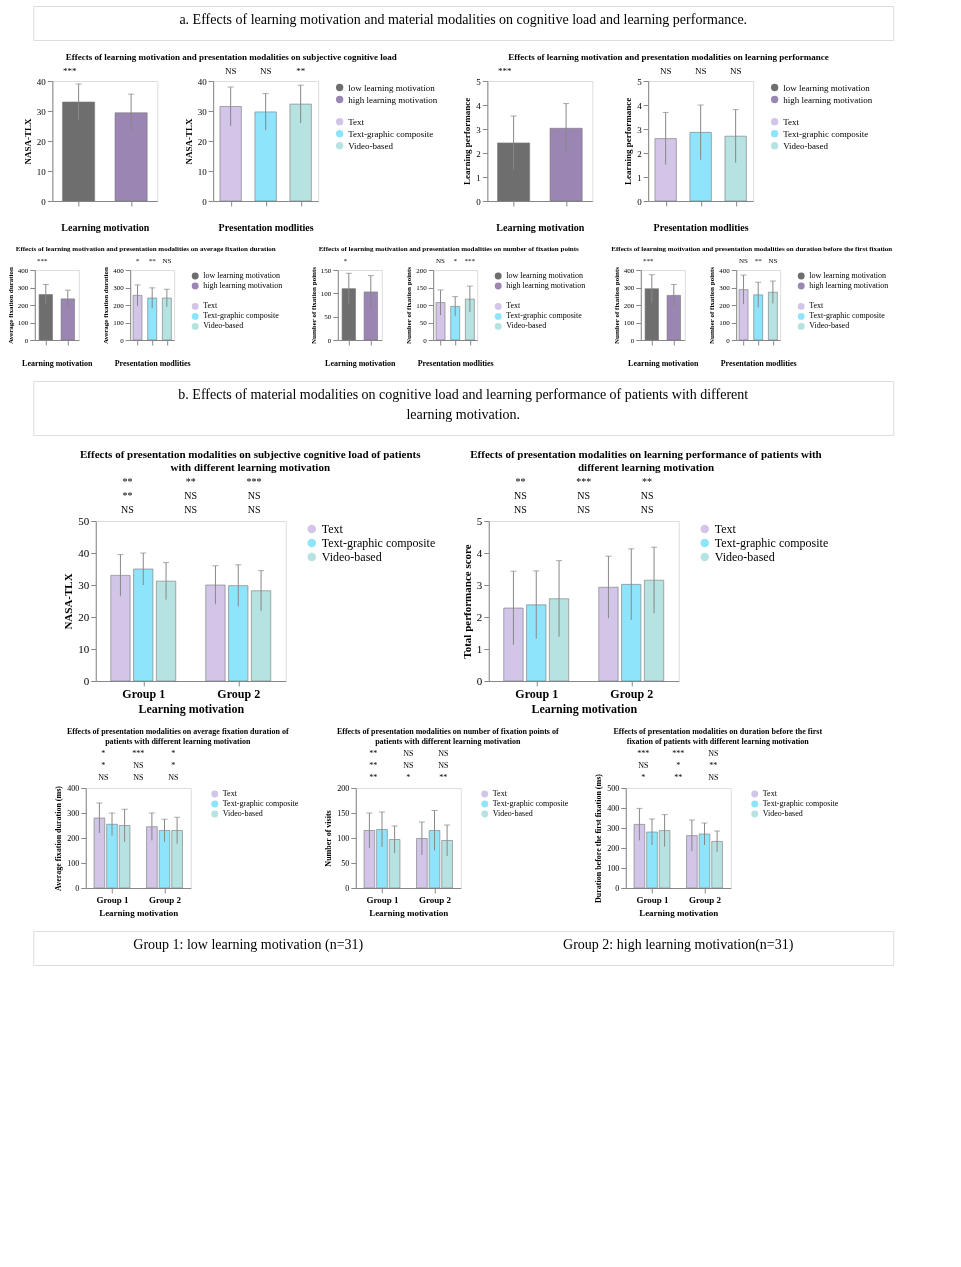 This screenshot has height=1267, width=961. I want to click on text: Effects of learning motivation and presentation modalities on learning performance, so click(668, 57).